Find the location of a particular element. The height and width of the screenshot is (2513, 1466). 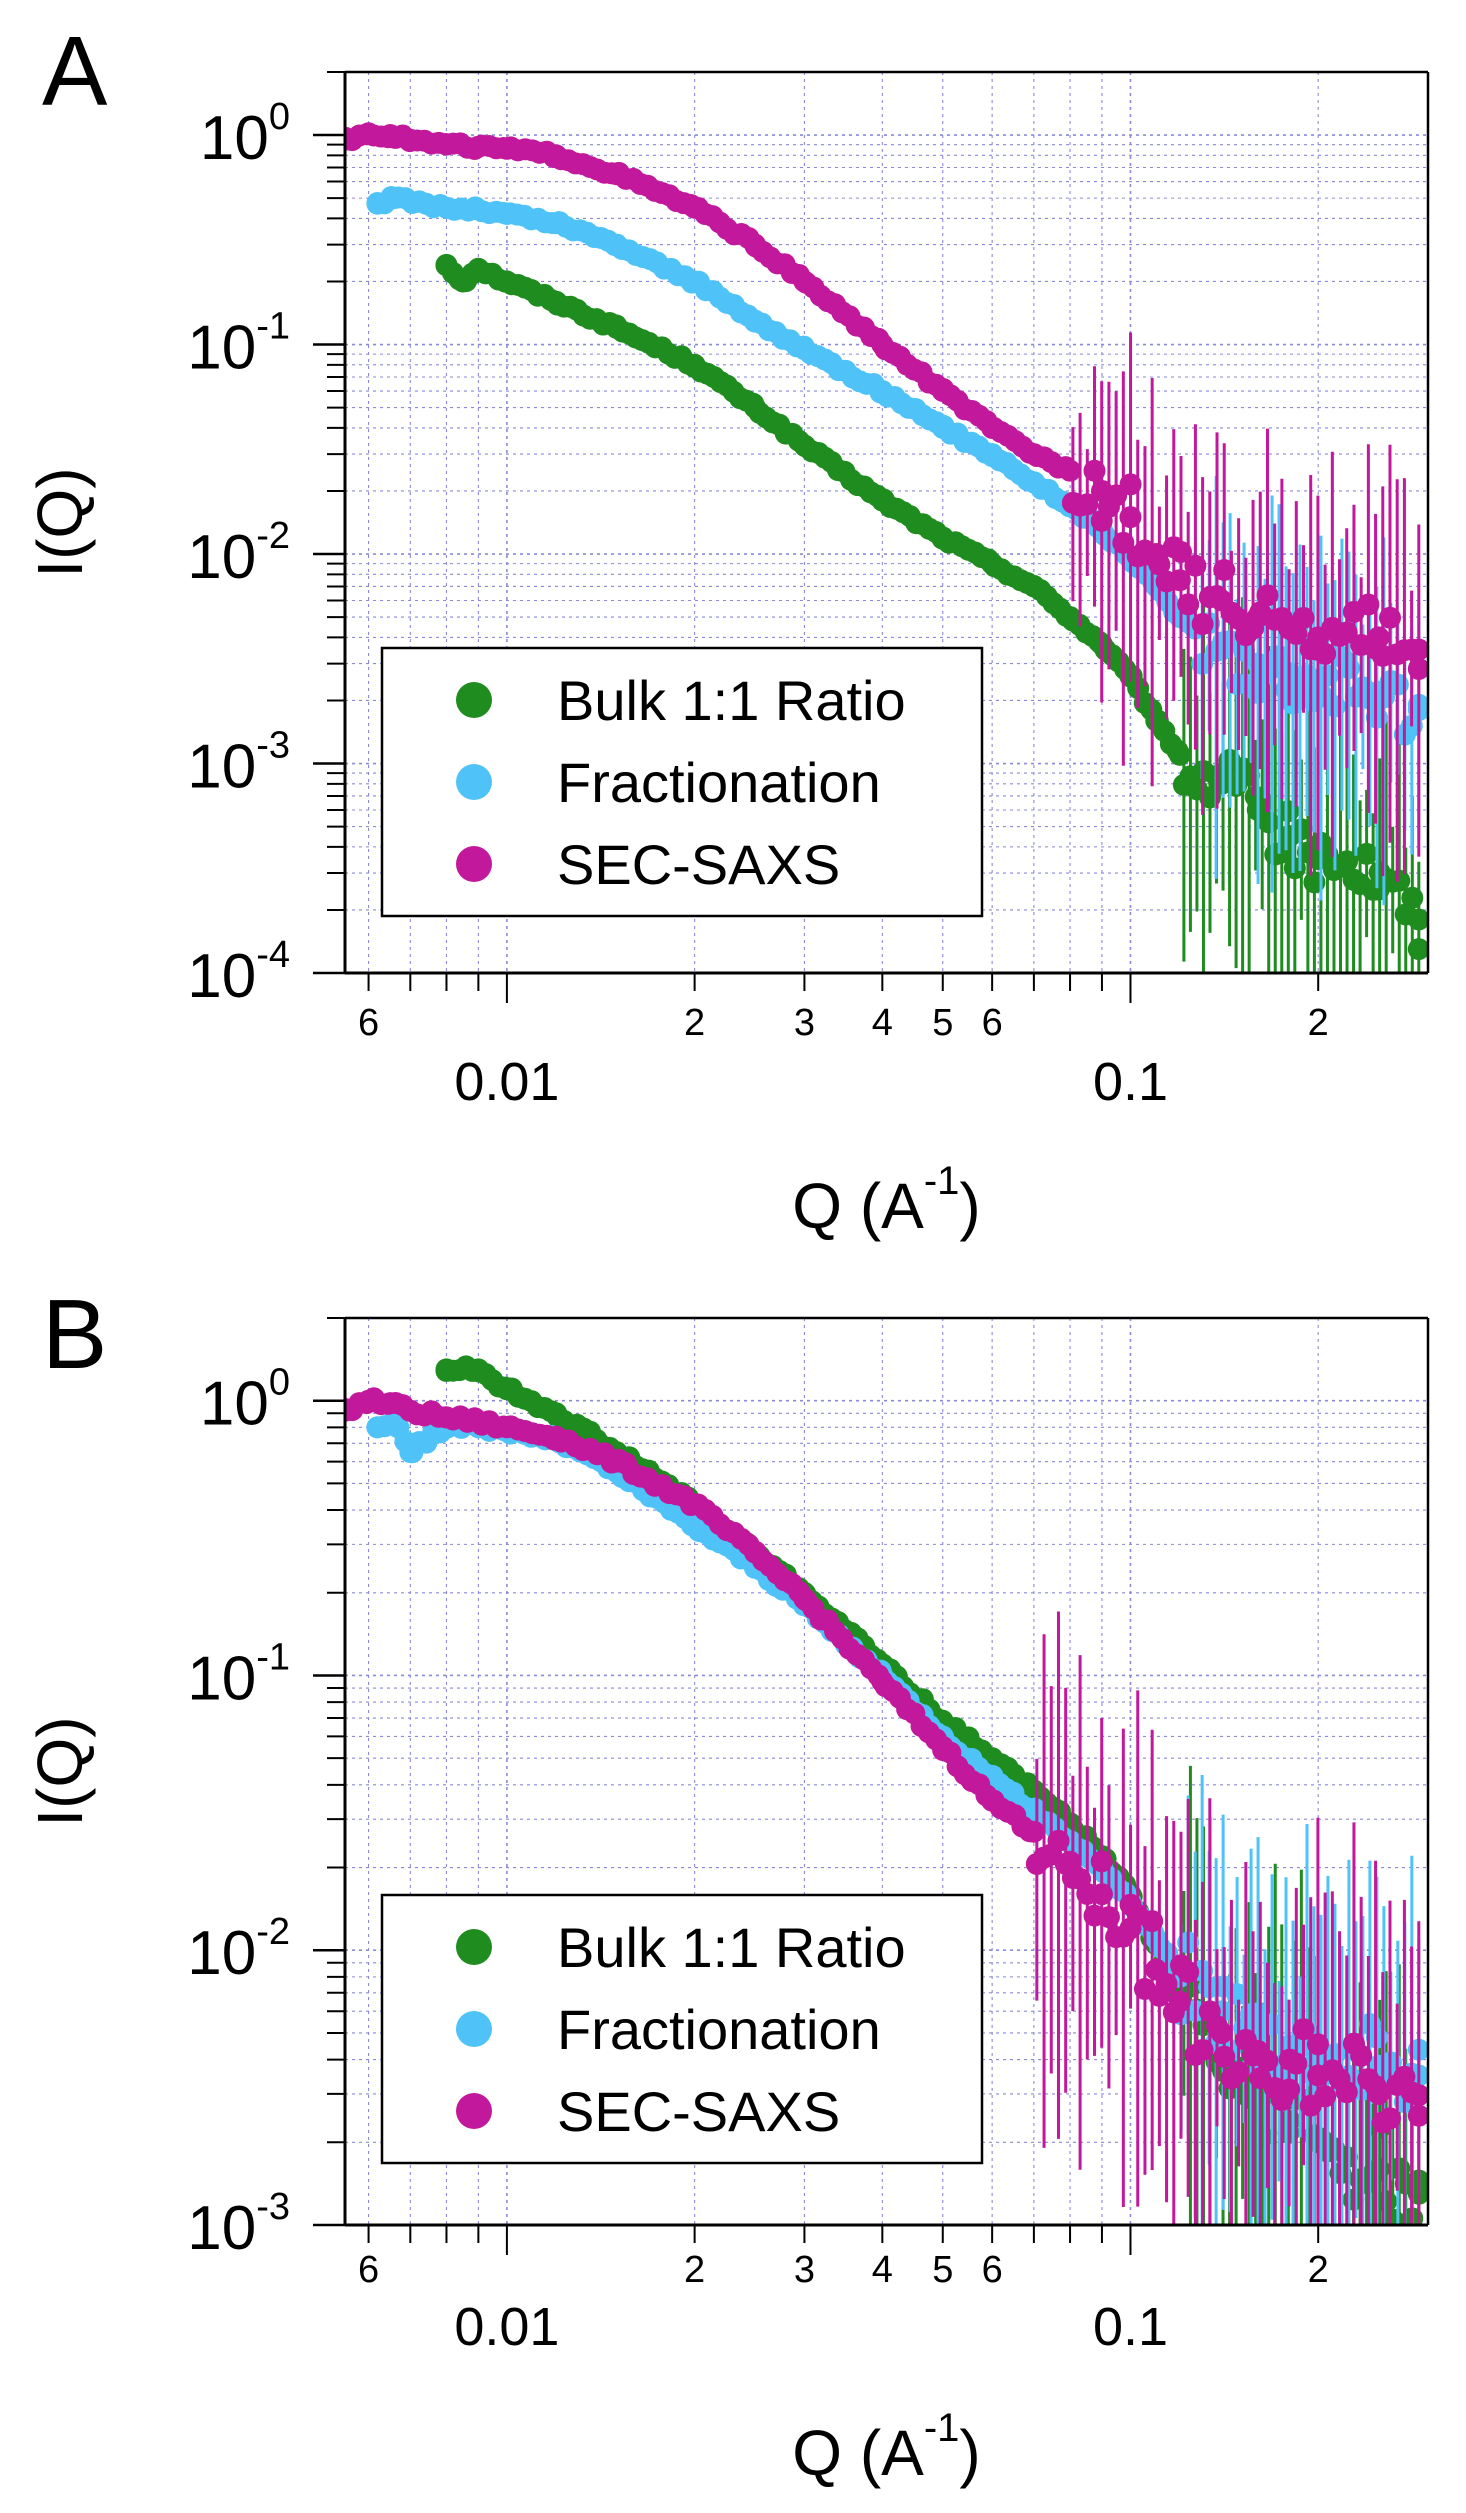

x-major-tick-label: 0.1 is located at coordinates (1130, 1082).